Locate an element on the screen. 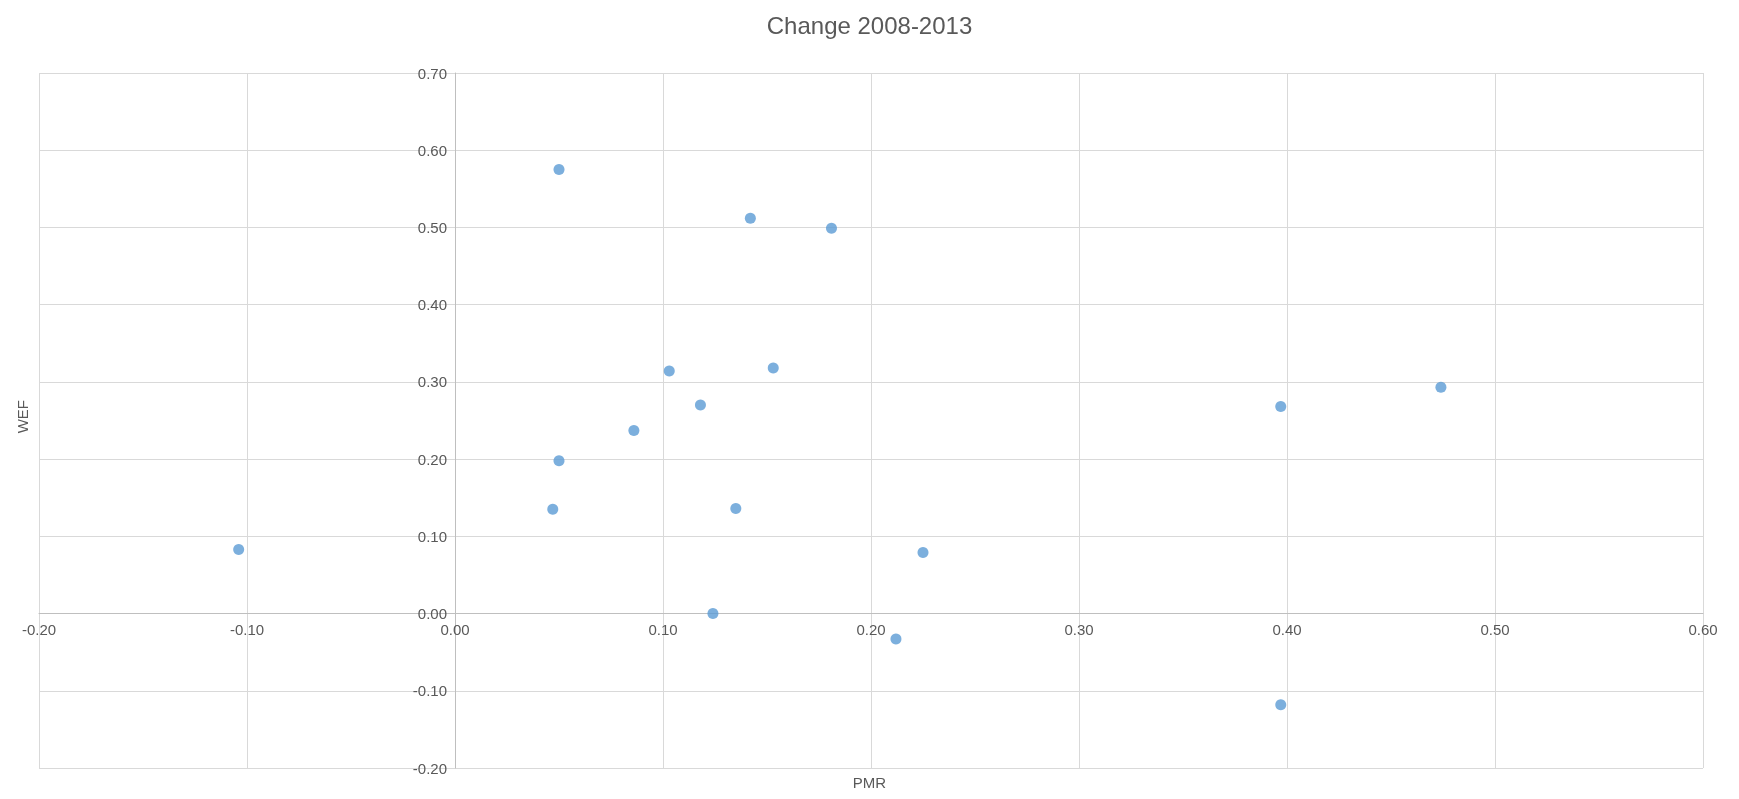  x-tick-label: 0.10 is located at coordinates (663, 629).